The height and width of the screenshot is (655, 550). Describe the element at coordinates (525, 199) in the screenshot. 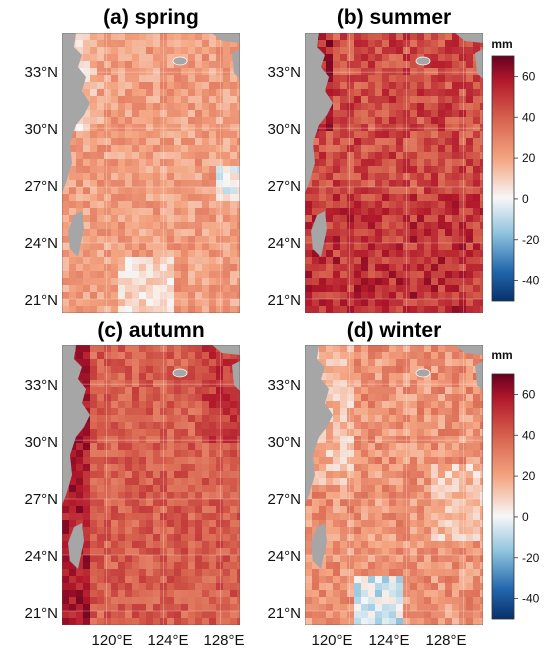

I see `colorbar-tick-label: 0` at that location.